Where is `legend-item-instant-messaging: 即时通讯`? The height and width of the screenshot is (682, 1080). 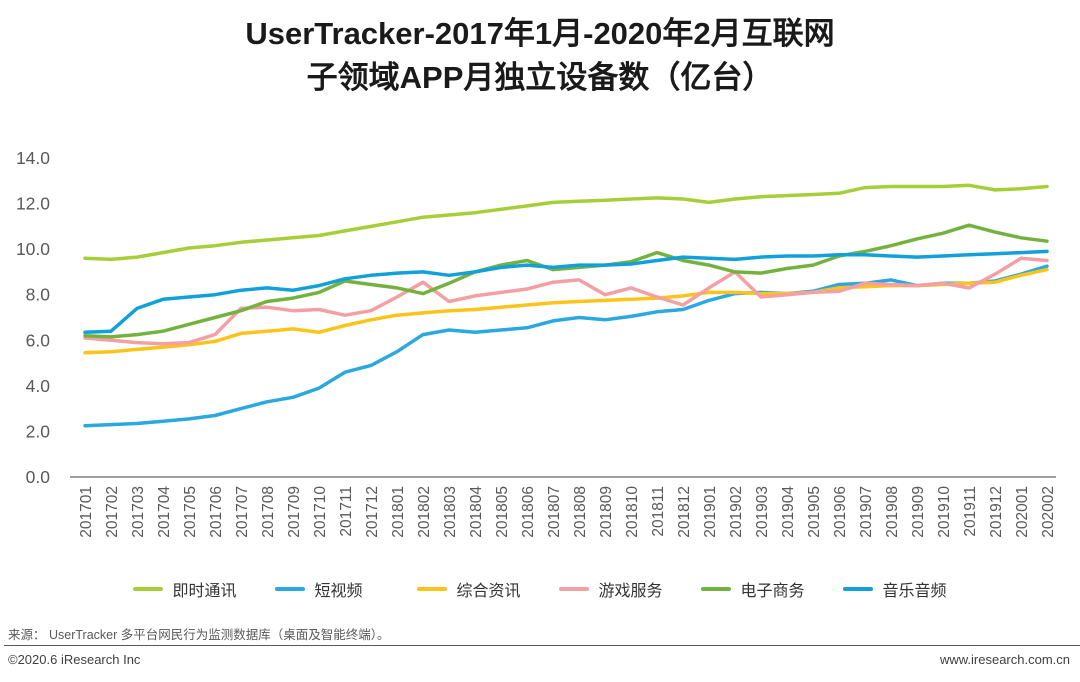 legend-item-instant-messaging: 即时通讯 is located at coordinates (204, 589).